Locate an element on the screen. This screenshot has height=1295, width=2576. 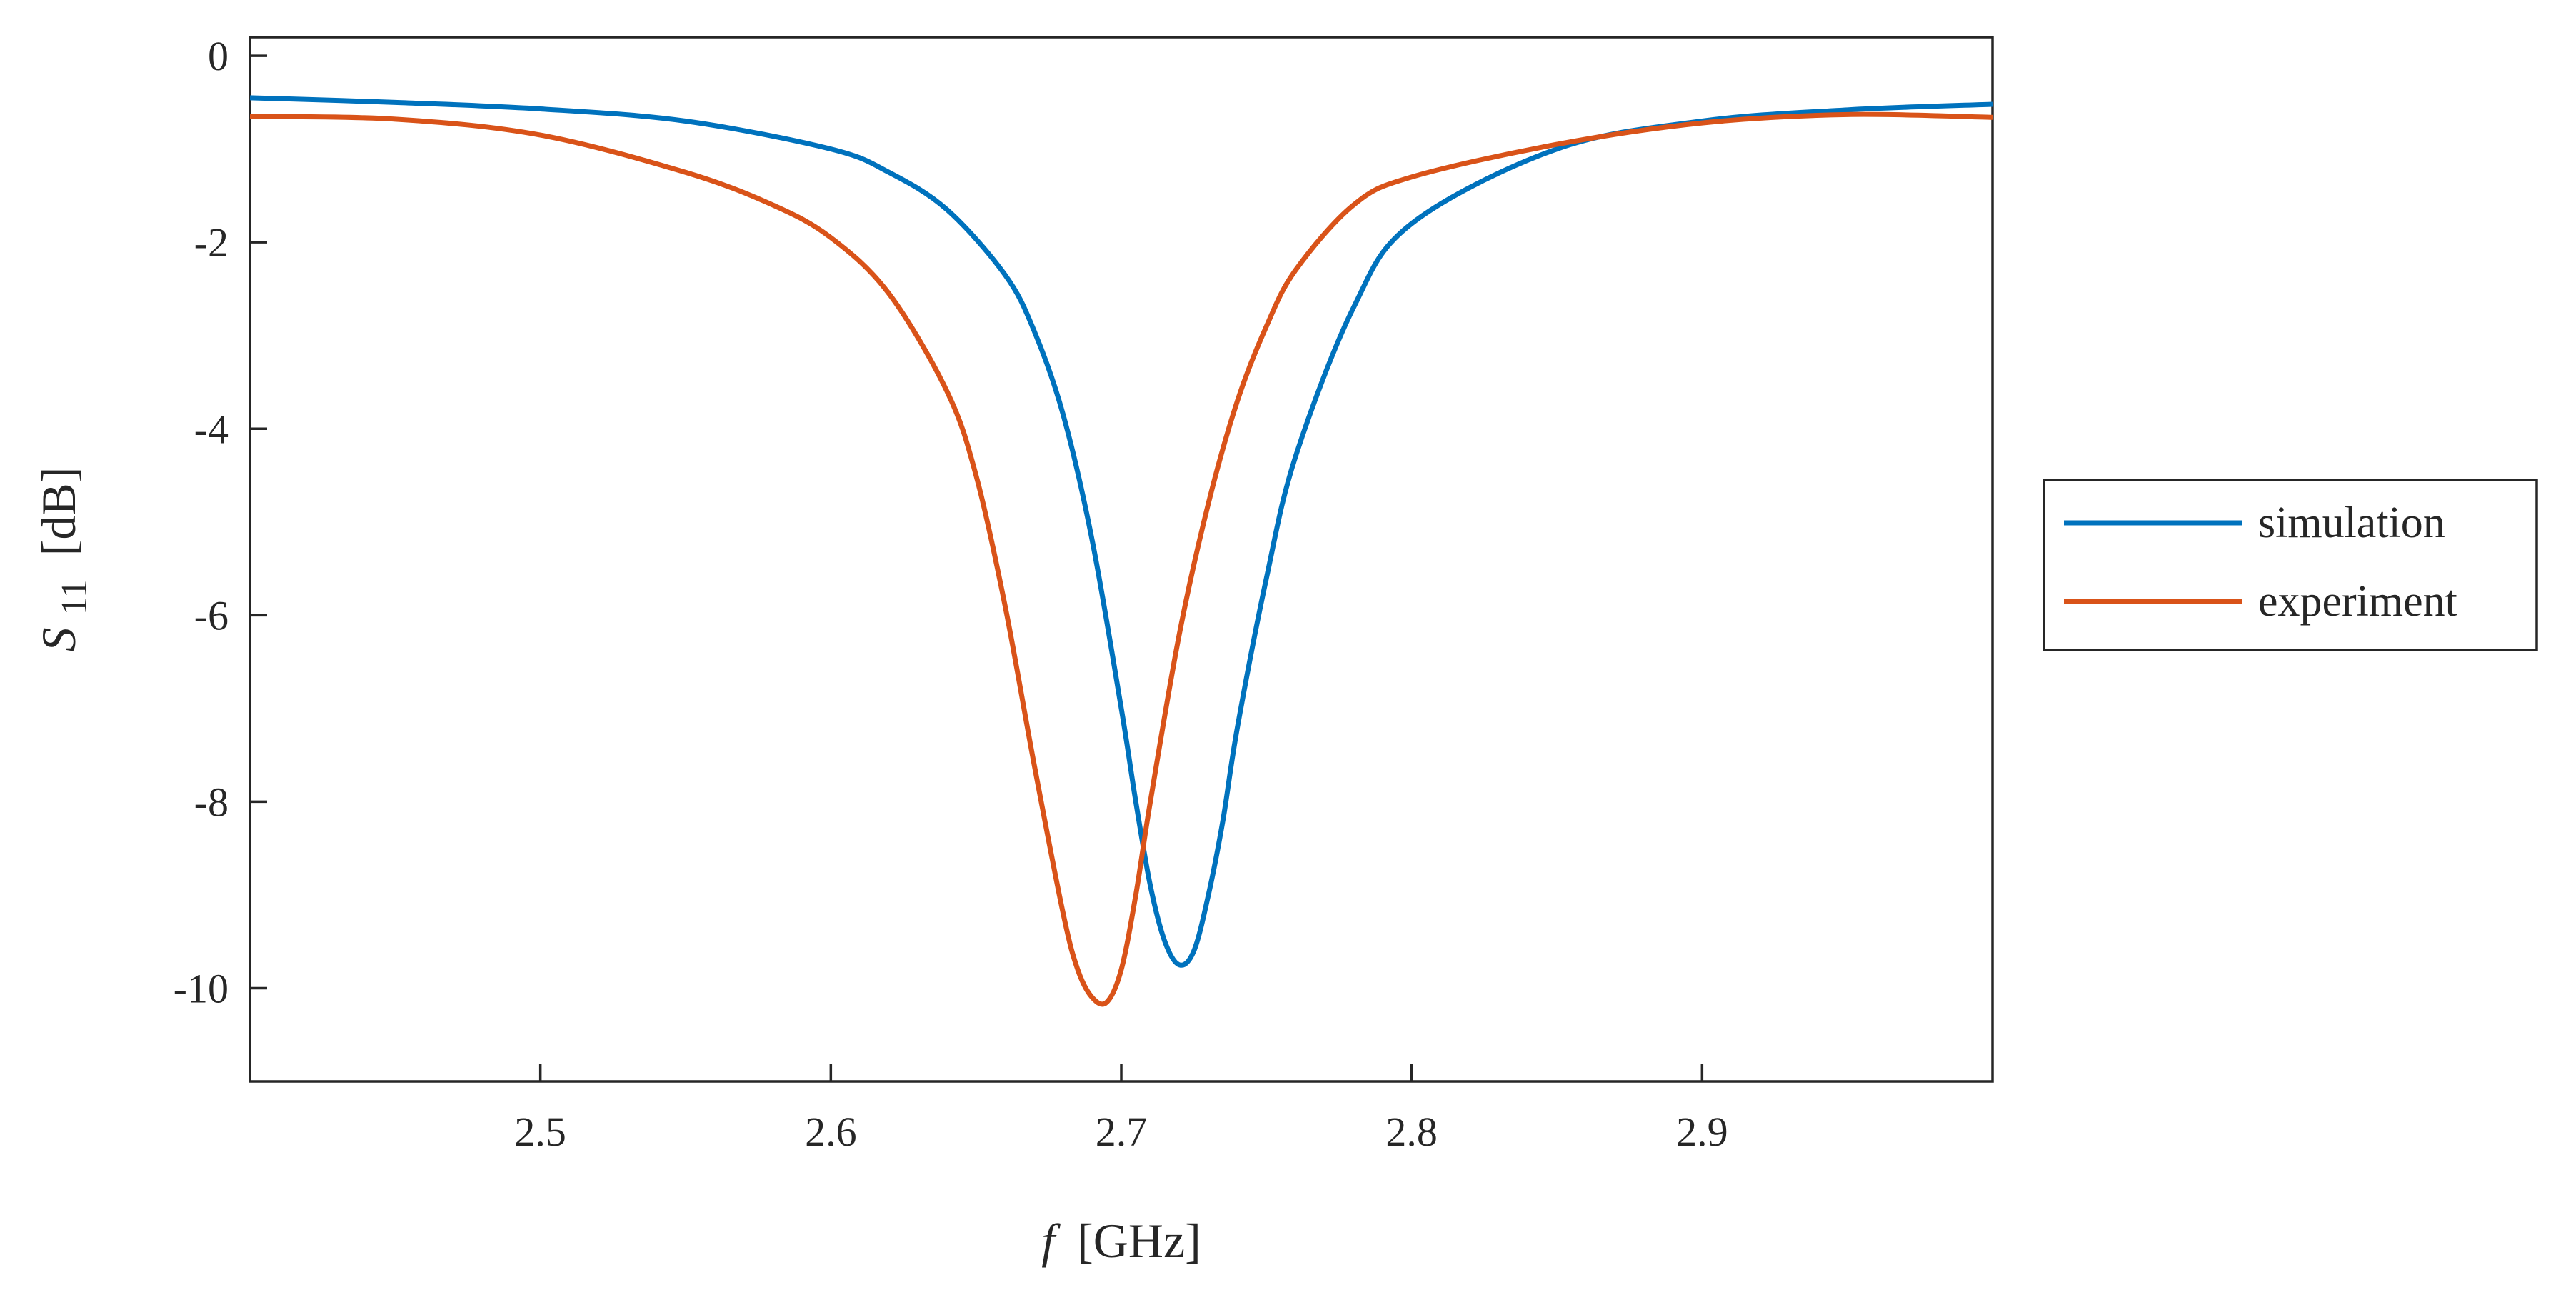
legend-box is located at coordinates (2290, 565).